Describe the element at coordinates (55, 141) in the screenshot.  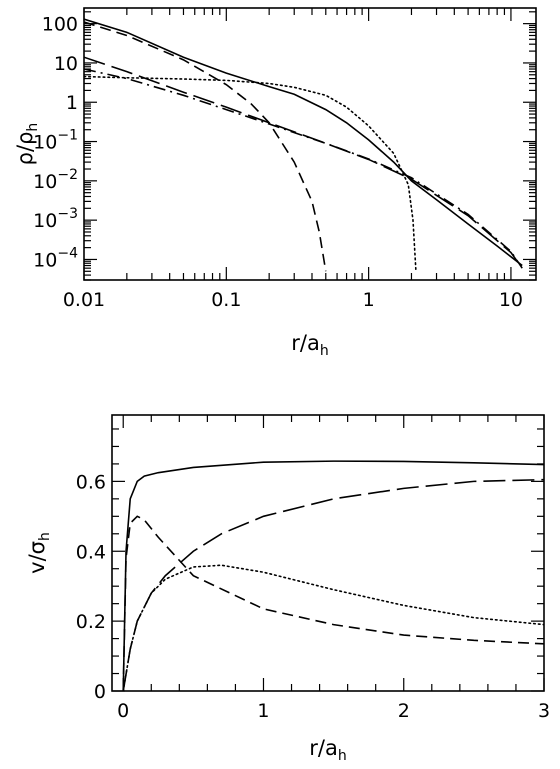
I see `y-tick-label: 10⁻¹` at that location.